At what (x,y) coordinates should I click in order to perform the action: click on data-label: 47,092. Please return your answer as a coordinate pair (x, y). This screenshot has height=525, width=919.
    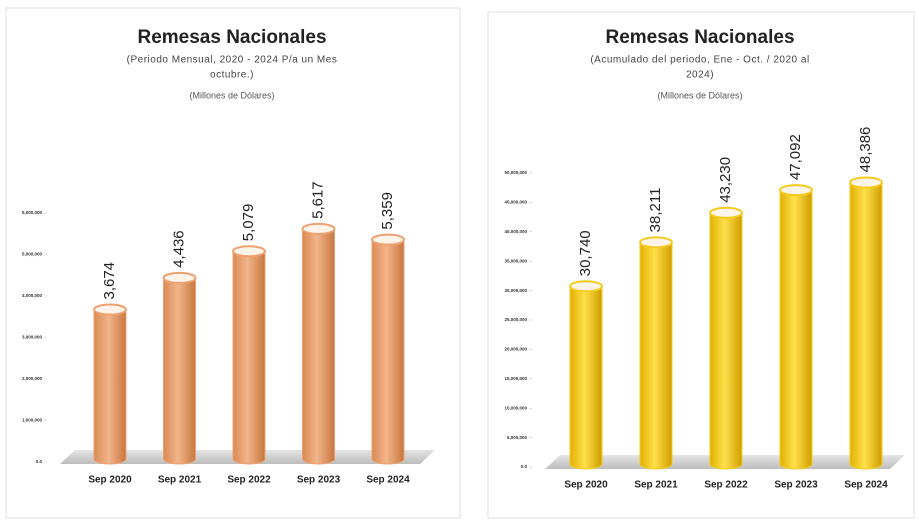
    Looking at the image, I should click on (795, 157).